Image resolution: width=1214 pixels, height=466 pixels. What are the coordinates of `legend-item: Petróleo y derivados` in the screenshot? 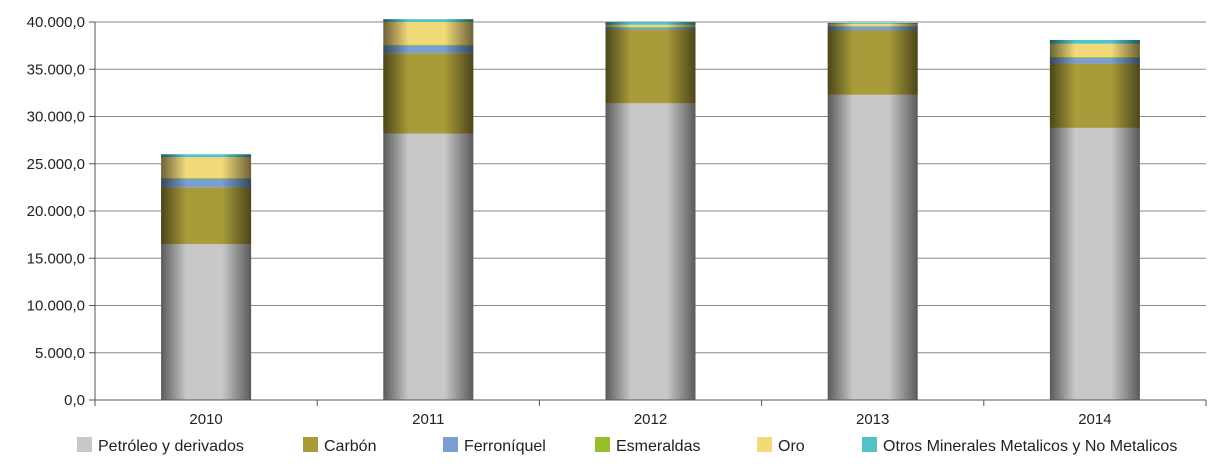 It's located at (160, 446).